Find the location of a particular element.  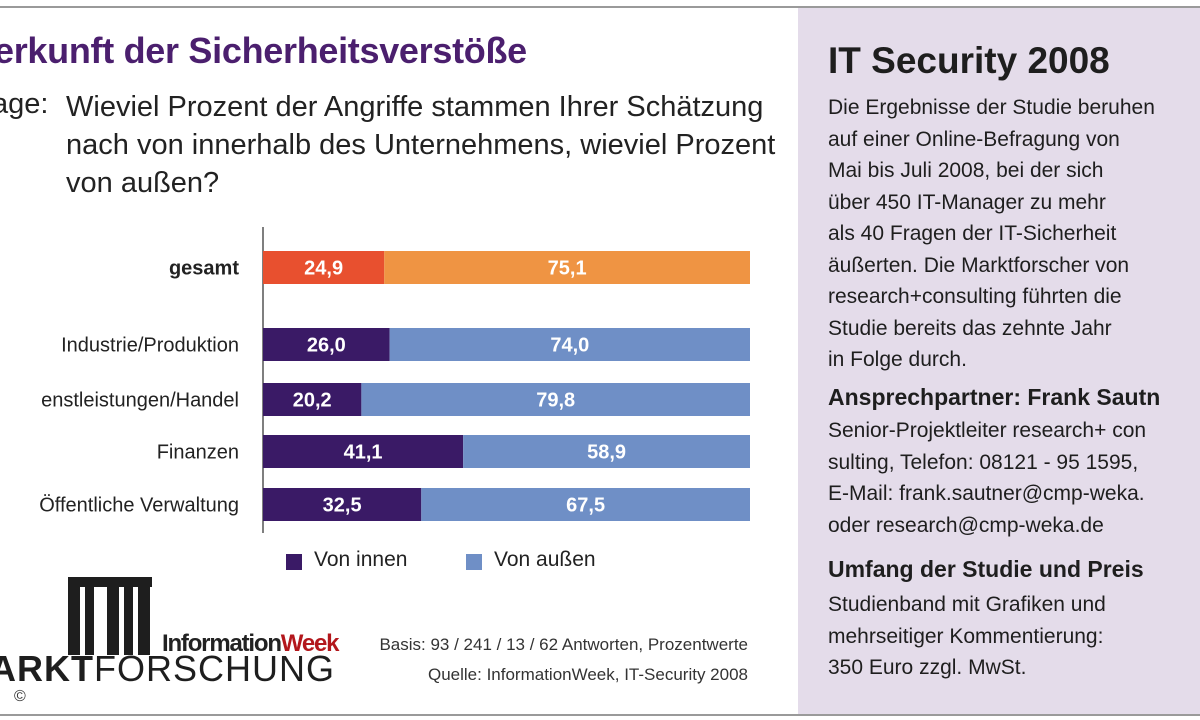

legend-swatch-aussen is located at coordinates (474, 562).